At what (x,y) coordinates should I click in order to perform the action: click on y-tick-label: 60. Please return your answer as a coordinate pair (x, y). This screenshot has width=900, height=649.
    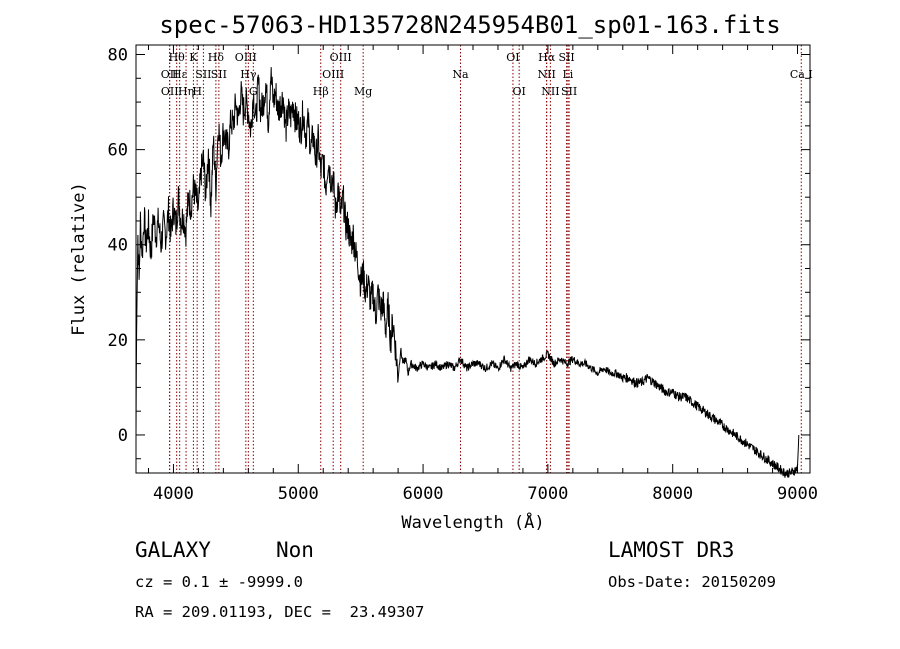
    Looking at the image, I should click on (118, 151).